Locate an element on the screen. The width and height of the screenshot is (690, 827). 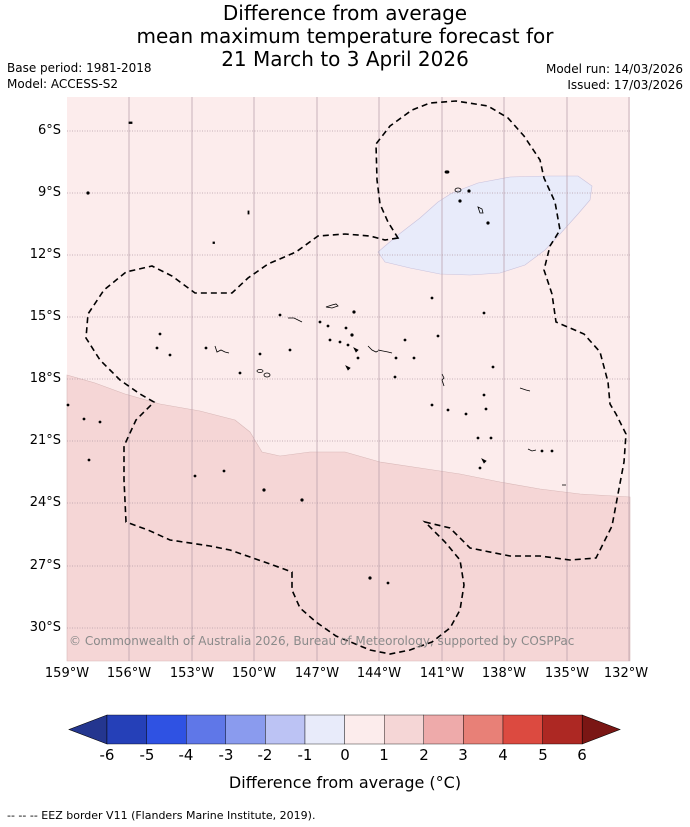
colorbar-label: 2 is located at coordinates (424, 755).